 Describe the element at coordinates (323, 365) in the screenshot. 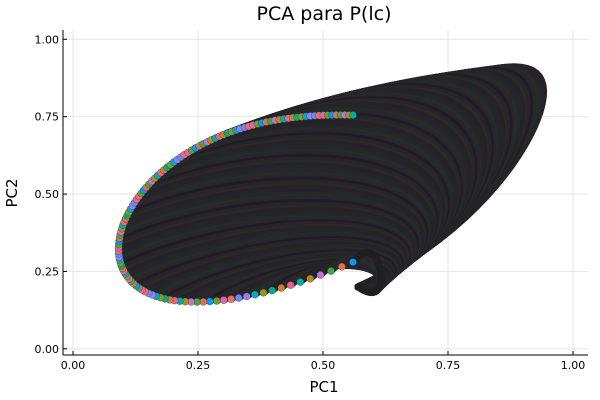

I see `x-tick-label: 0.50` at that location.